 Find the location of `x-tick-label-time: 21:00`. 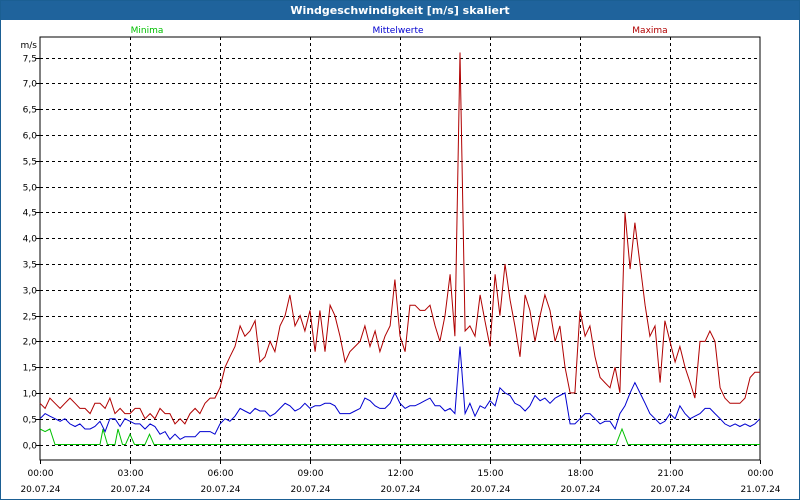

x-tick-label-time: 21:00 is located at coordinates (671, 474).